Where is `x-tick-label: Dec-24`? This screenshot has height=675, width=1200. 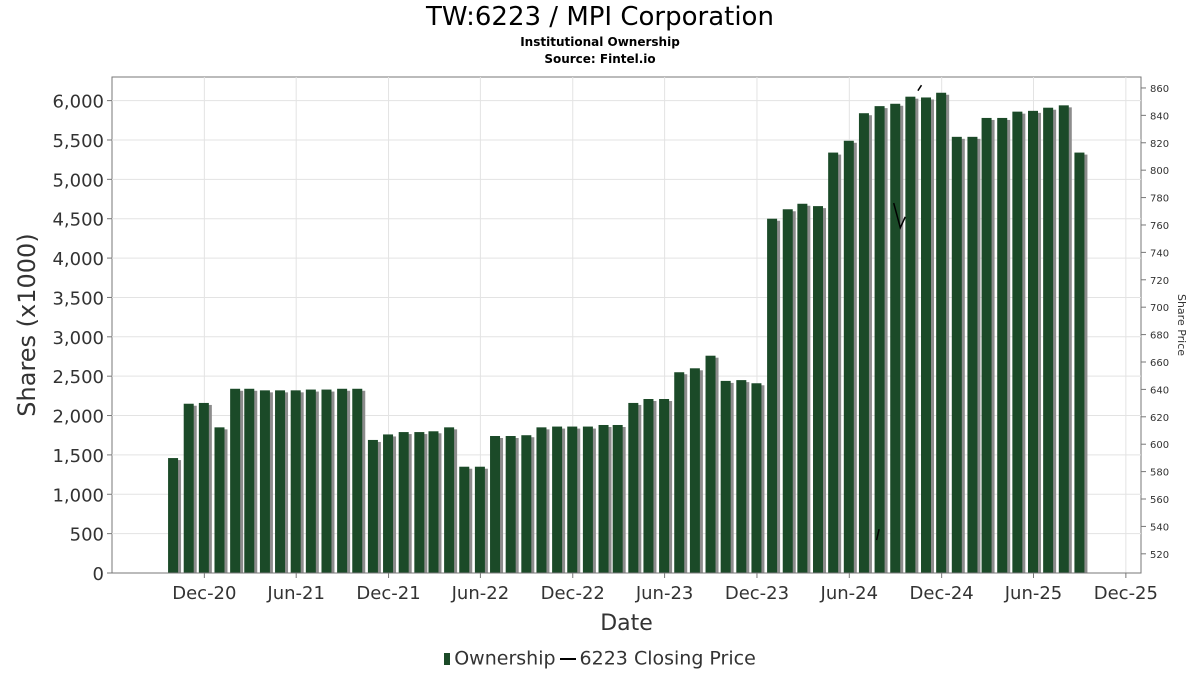
x-tick-label: Dec-24 is located at coordinates (942, 593).